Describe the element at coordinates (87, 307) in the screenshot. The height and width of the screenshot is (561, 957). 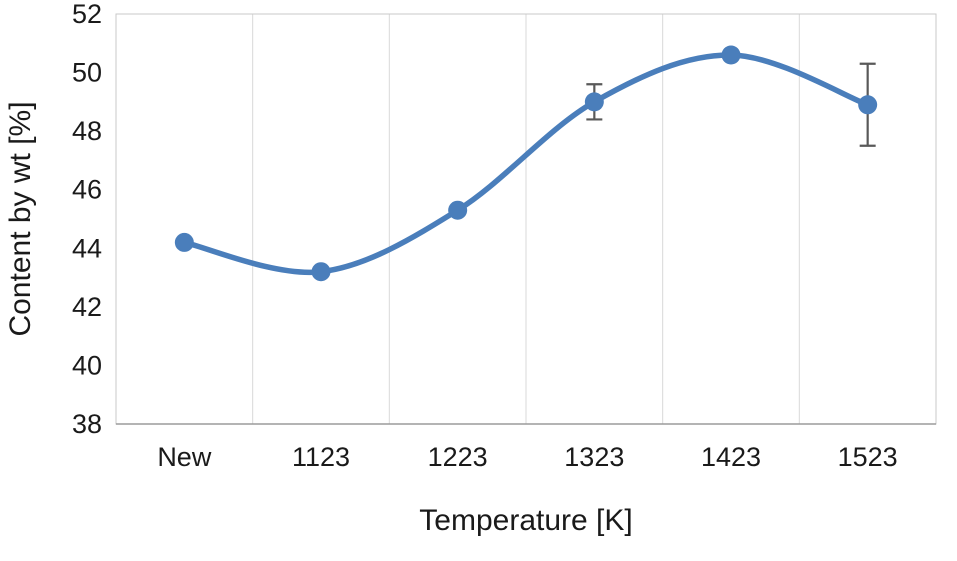
I see `y-tick-label: 42` at that location.